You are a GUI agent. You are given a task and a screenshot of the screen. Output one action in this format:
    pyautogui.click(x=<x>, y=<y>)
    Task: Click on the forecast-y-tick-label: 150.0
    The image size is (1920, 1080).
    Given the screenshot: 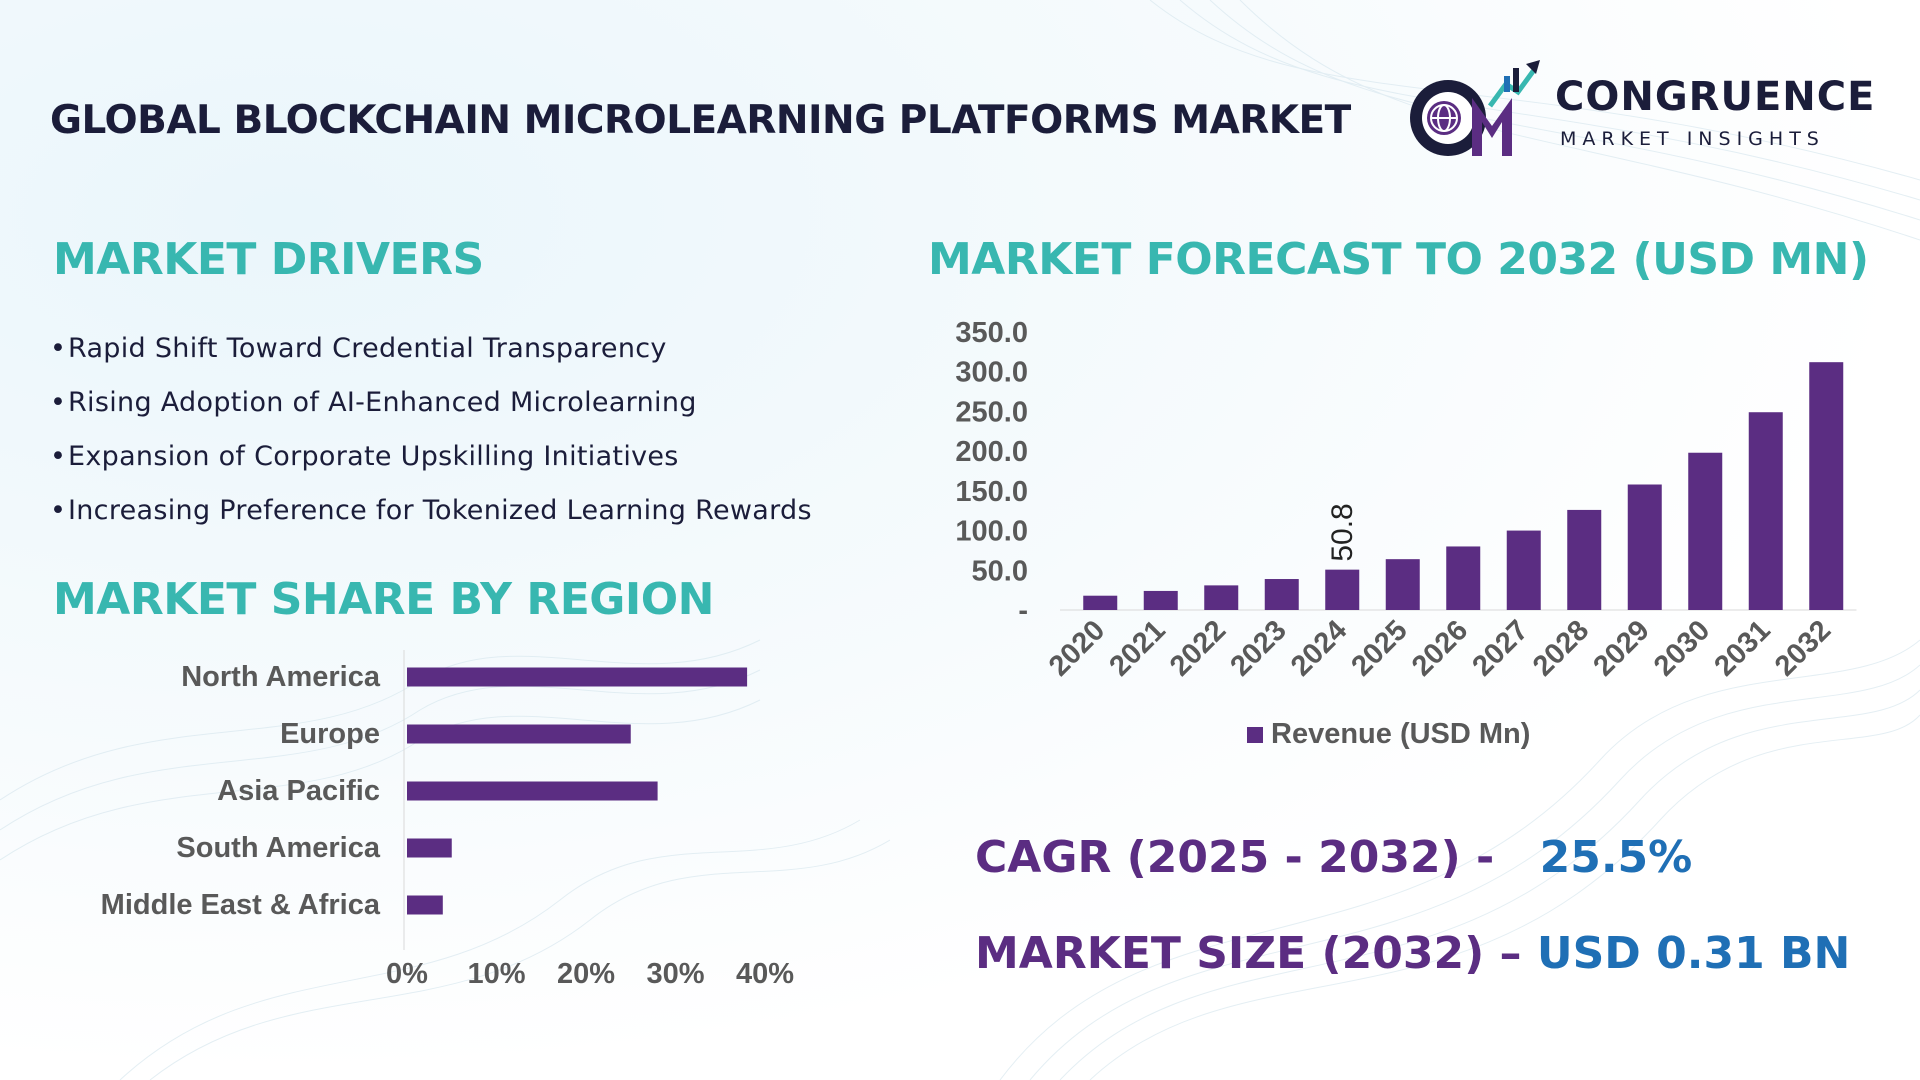 What is the action you would take?
    pyautogui.click(x=991, y=492)
    